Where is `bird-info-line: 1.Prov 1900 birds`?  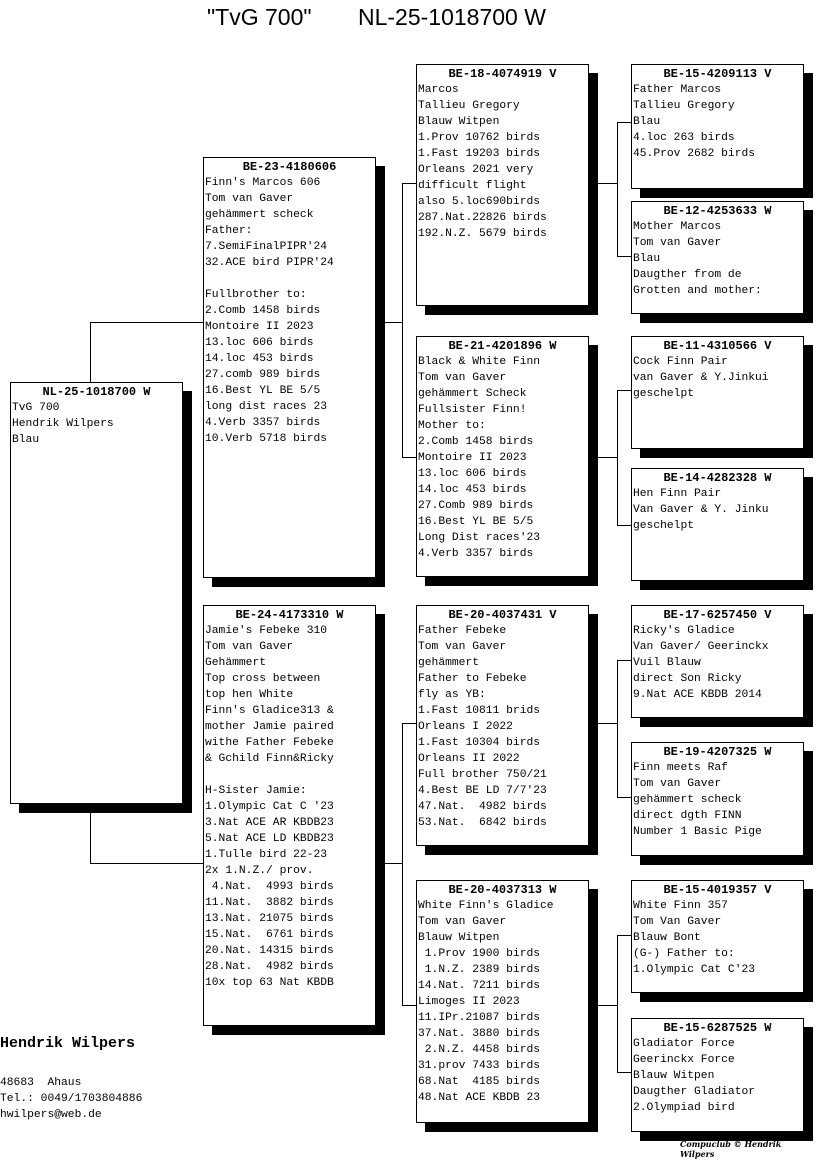
bird-info-line: 1.Prov 1900 birds is located at coordinates (479, 954).